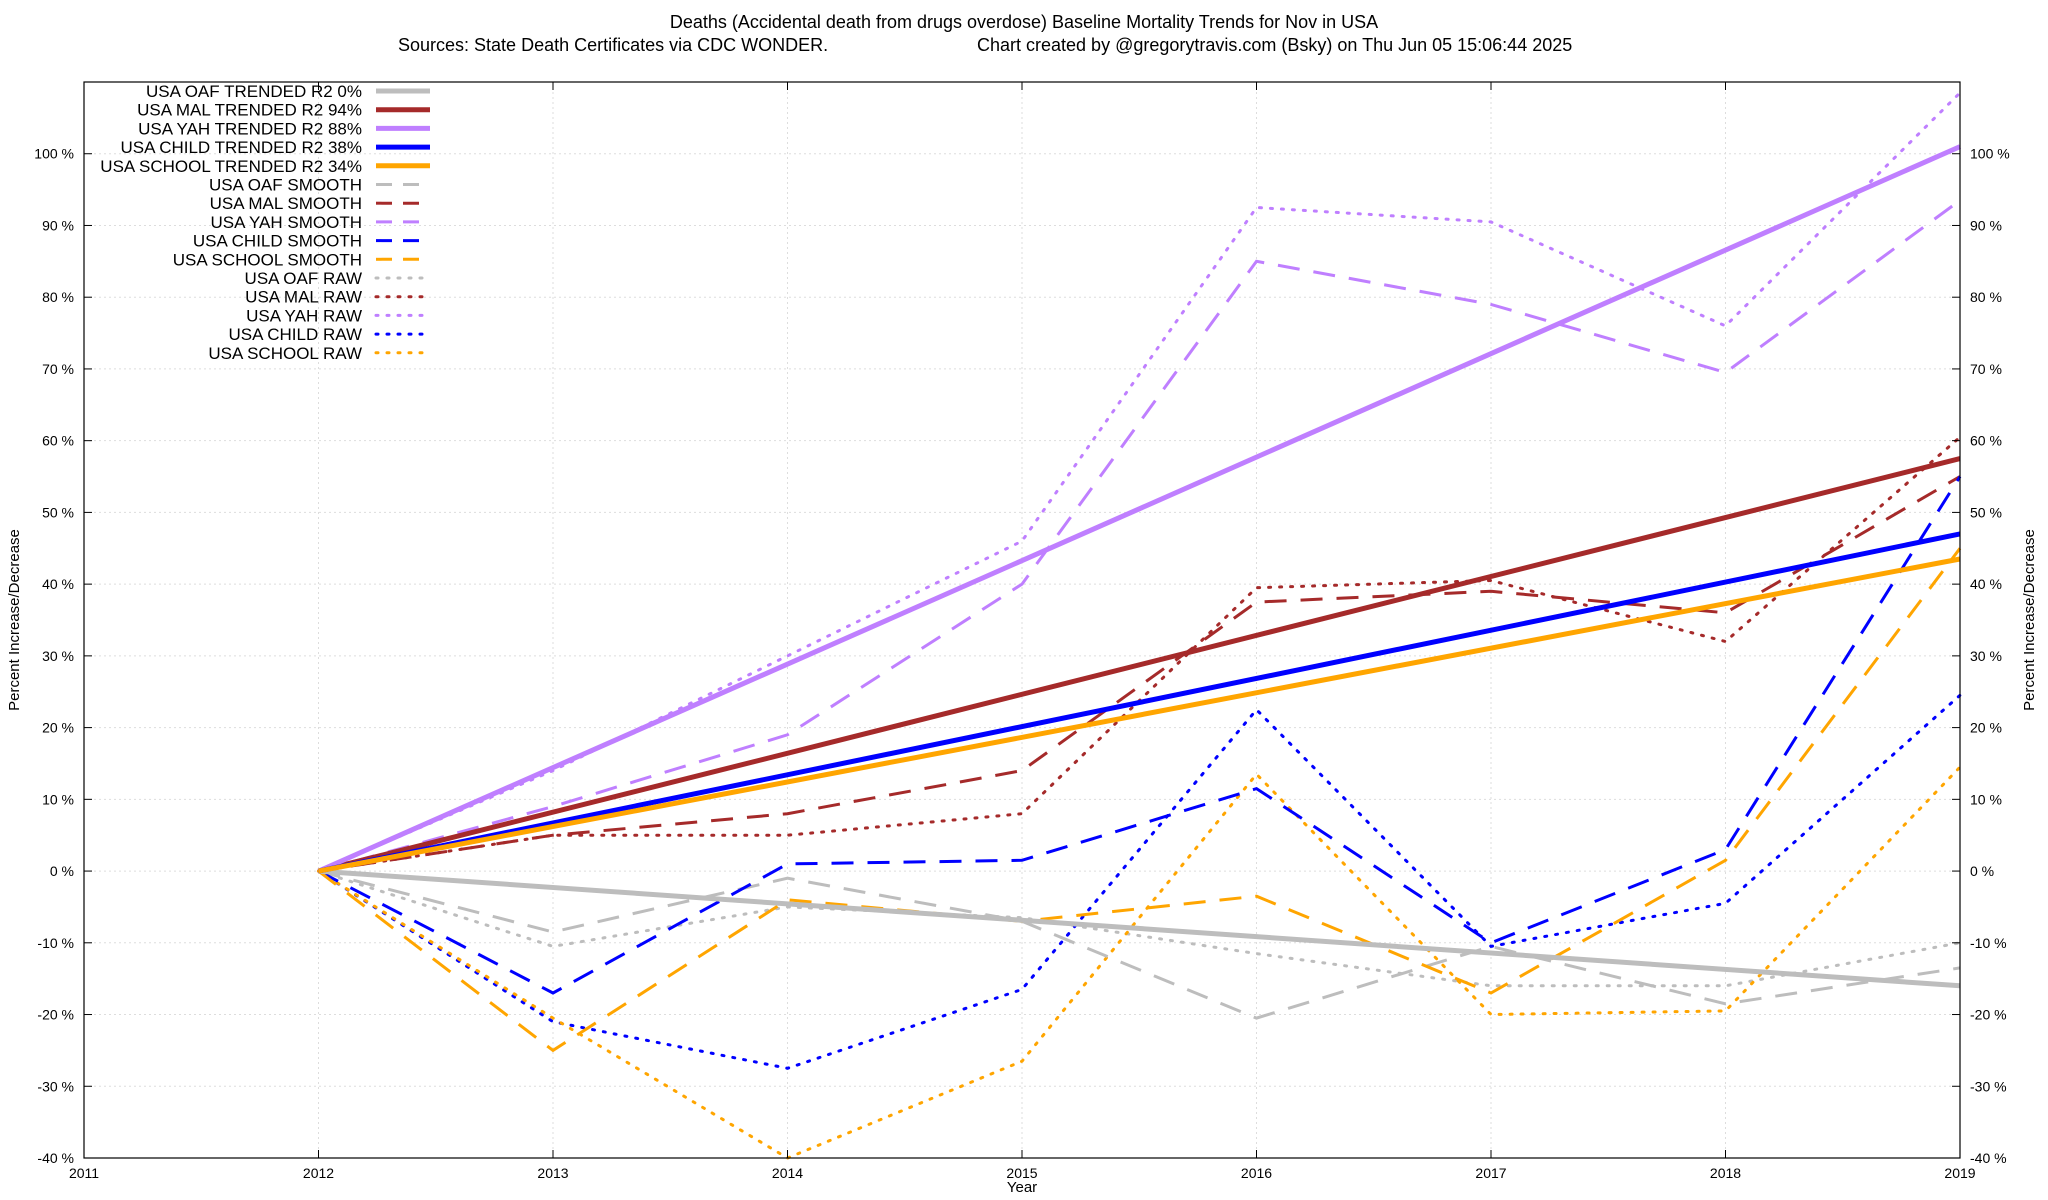  What do you see at coordinates (1986, 728) in the screenshot?
I see `y-tick-label-right: 20 %` at bounding box center [1986, 728].